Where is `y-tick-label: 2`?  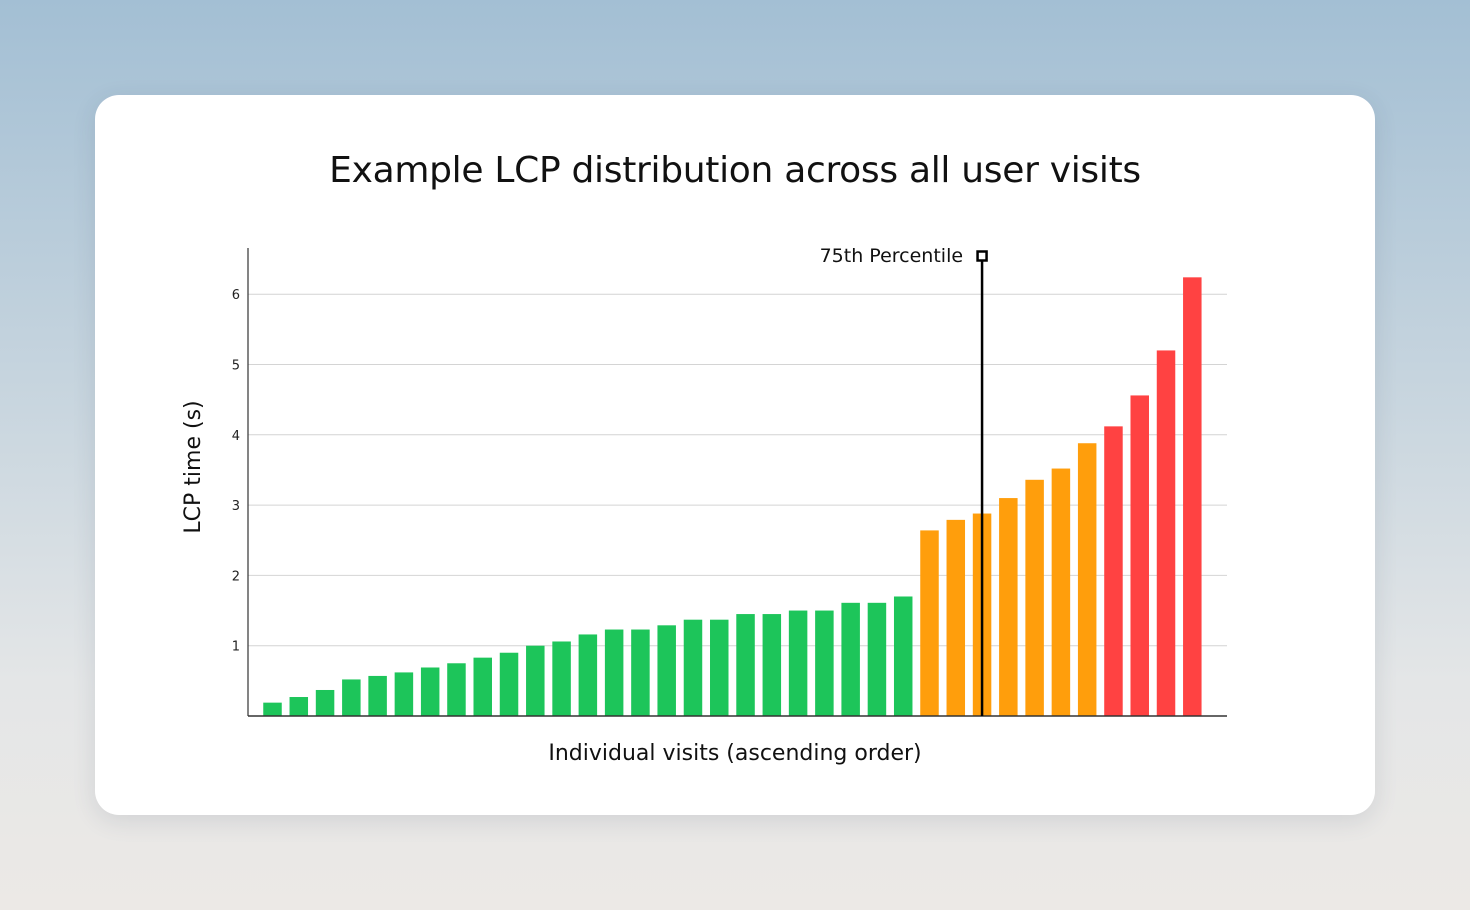 y-tick-label: 2 is located at coordinates (236, 576).